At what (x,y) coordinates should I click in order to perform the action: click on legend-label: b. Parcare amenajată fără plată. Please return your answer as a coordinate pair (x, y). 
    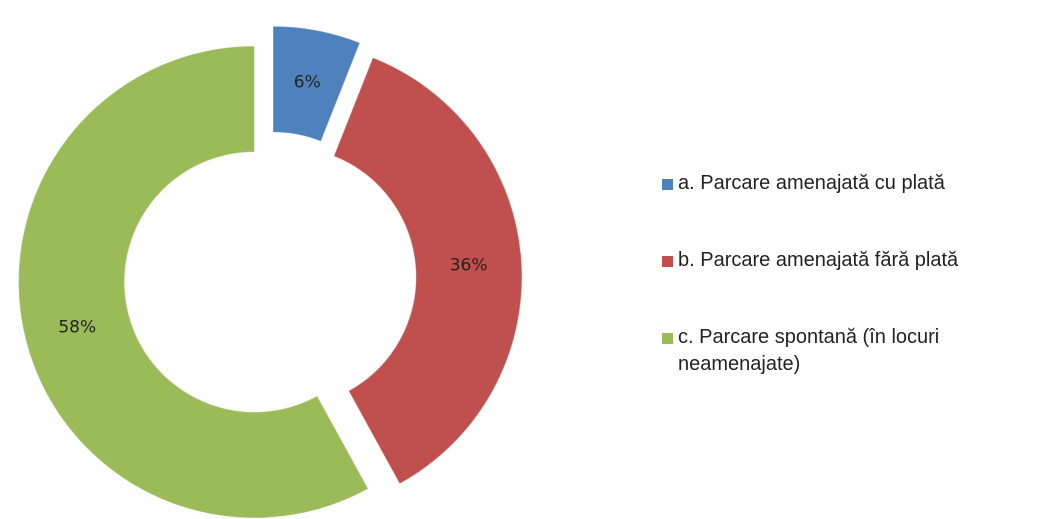
    Looking at the image, I should click on (818, 260).